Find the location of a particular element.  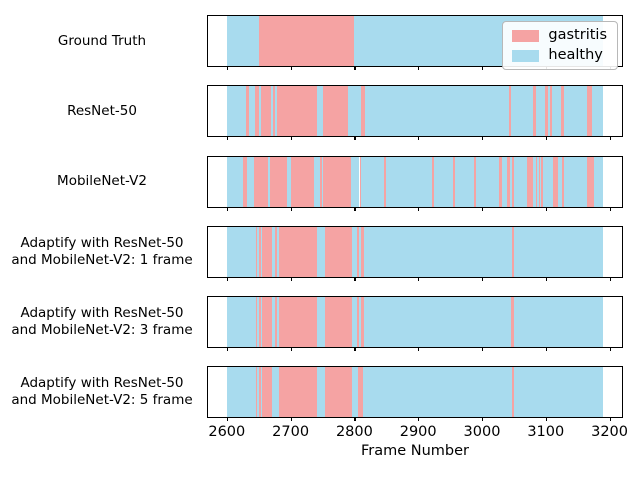

legend-label: gastritis is located at coordinates (577, 35).